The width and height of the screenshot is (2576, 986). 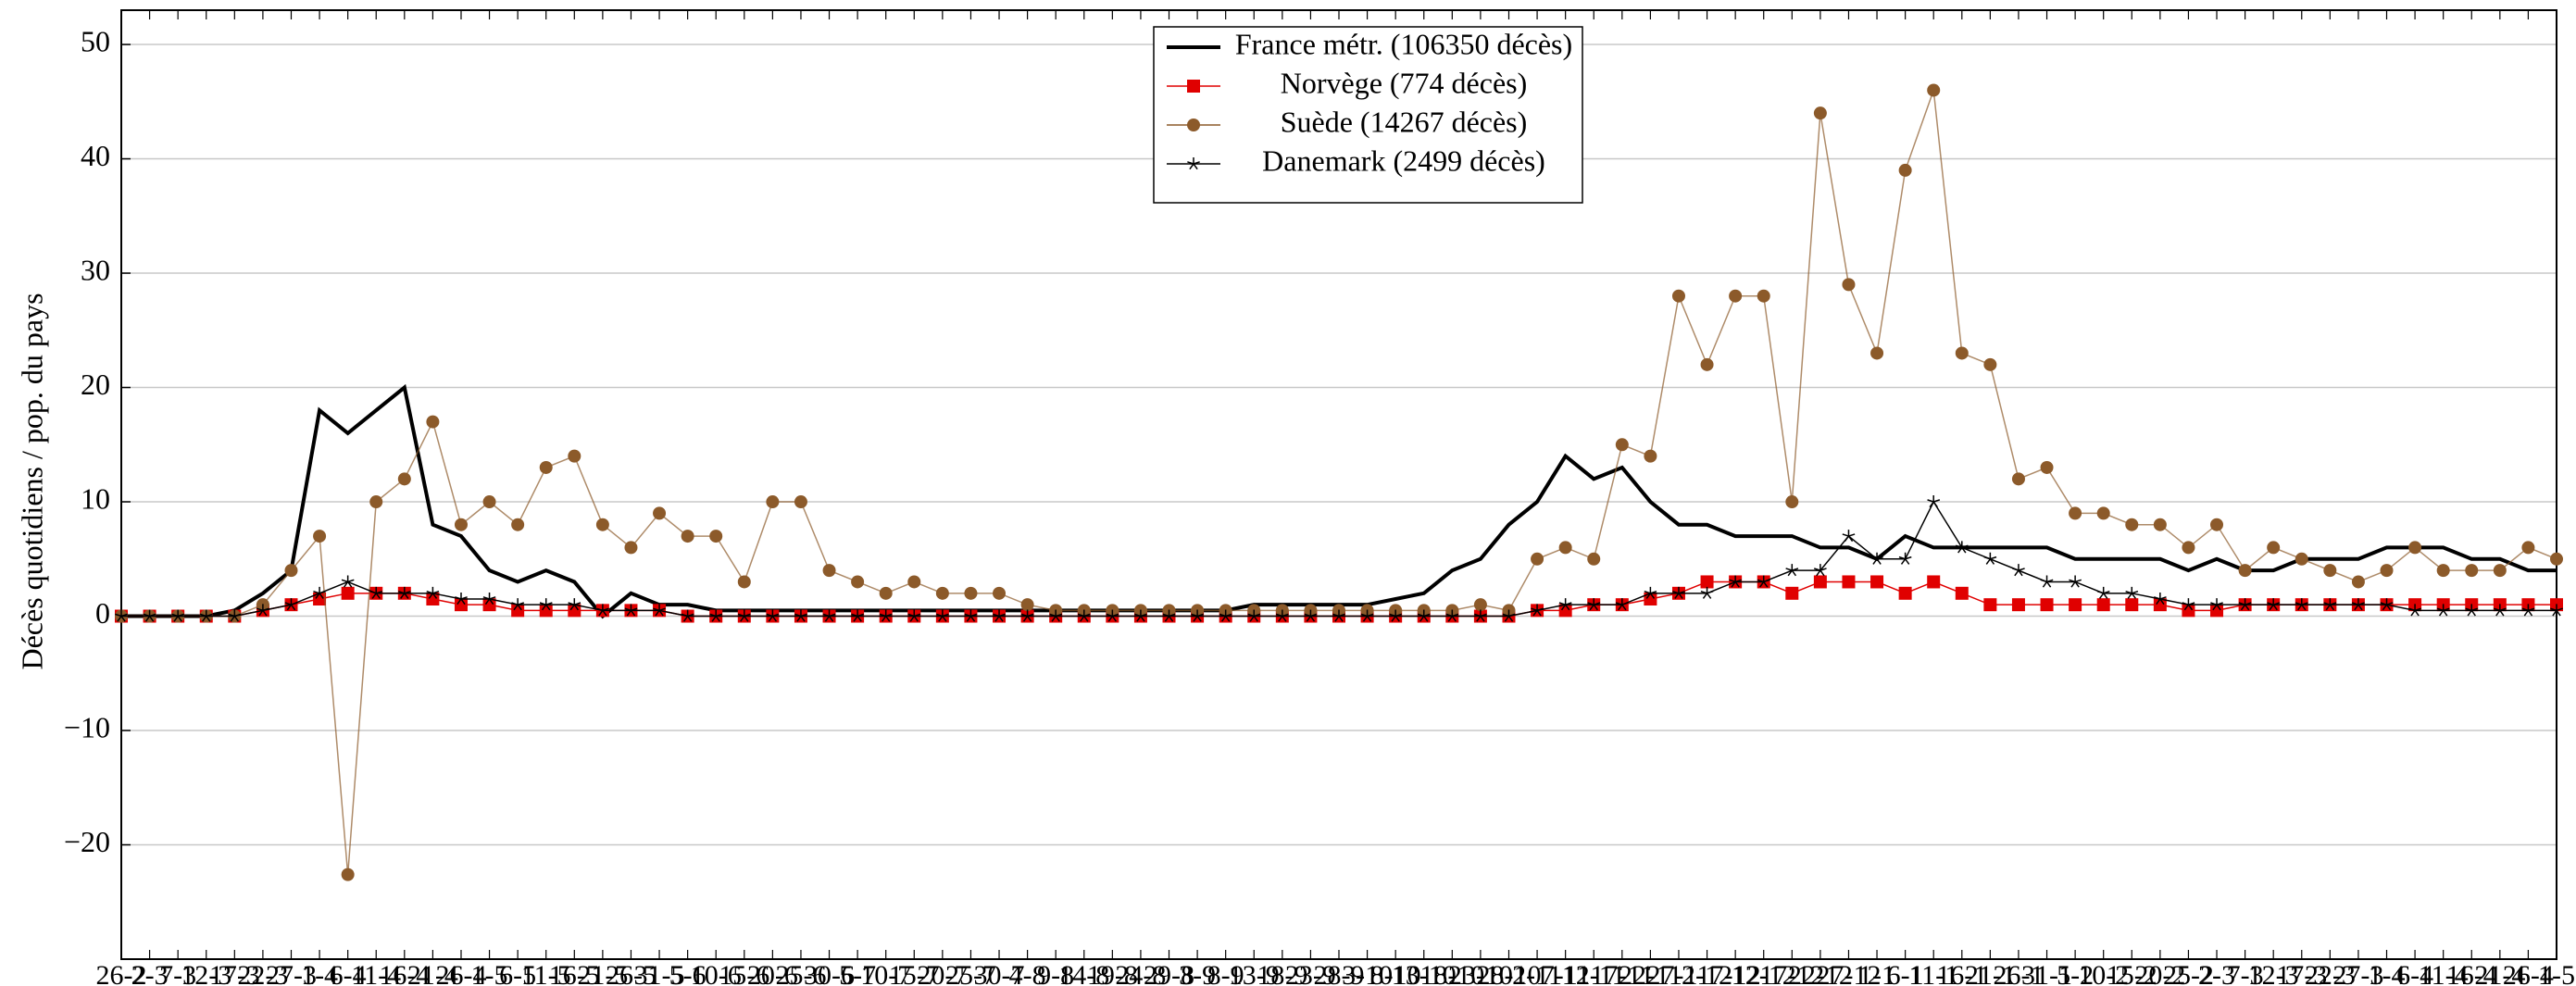 What do you see at coordinates (1255, 973) in the screenshot?
I see `x-tick-label: 13-9` at bounding box center [1255, 973].